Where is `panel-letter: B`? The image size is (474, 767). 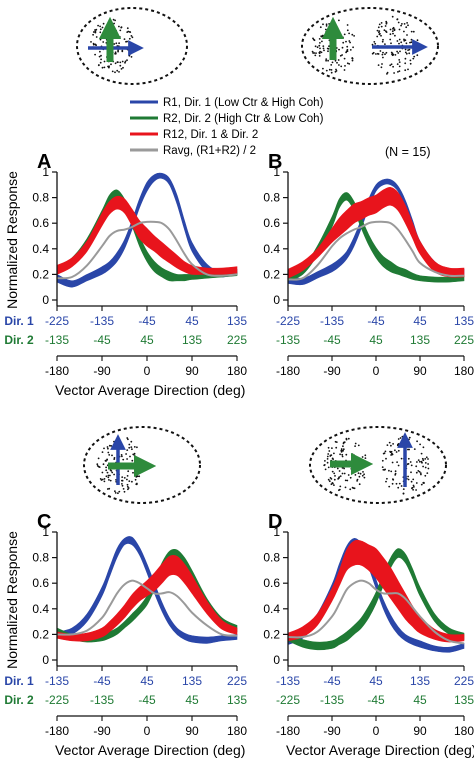
panel-letter: B is located at coordinates (275, 162).